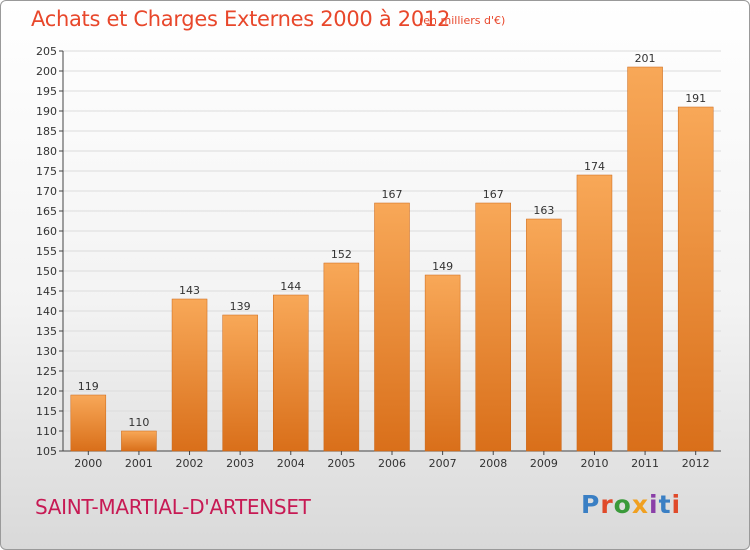 The image size is (750, 550). What do you see at coordinates (46, 91) in the screenshot?
I see `y-tick-label: 195` at bounding box center [46, 91].